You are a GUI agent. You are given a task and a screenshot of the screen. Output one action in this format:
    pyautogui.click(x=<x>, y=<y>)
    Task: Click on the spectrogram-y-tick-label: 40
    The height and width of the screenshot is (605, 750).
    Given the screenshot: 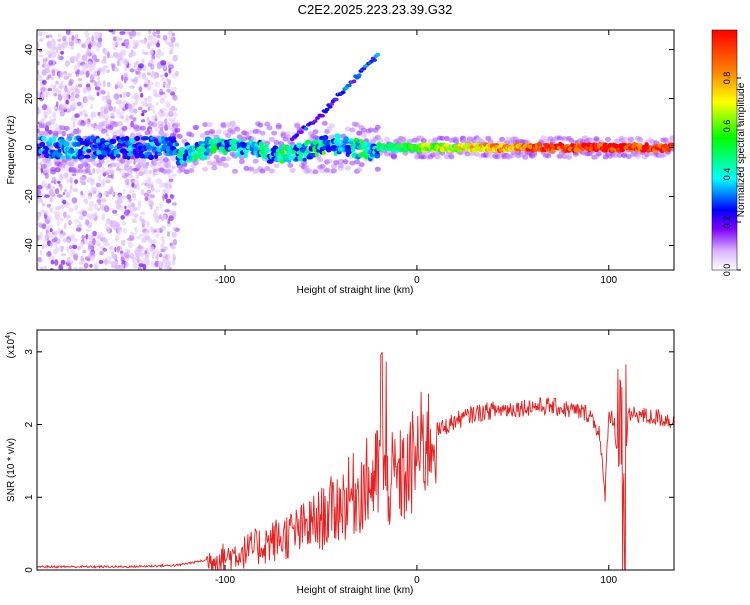 What is the action you would take?
    pyautogui.click(x=29, y=50)
    